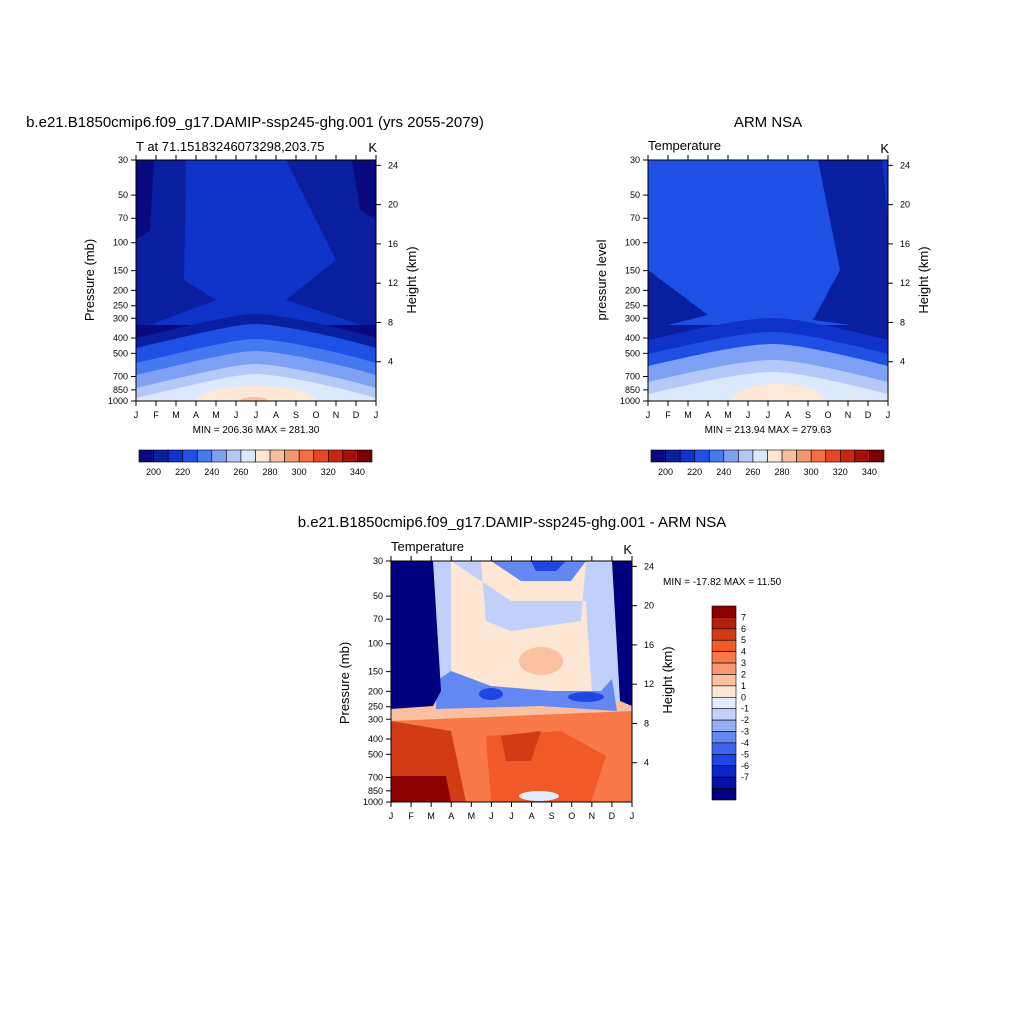 The image size is (1024, 1024). What do you see at coordinates (120, 306) in the screenshot?
I see `panel-model-pressure-tick-label: 250` at bounding box center [120, 306].